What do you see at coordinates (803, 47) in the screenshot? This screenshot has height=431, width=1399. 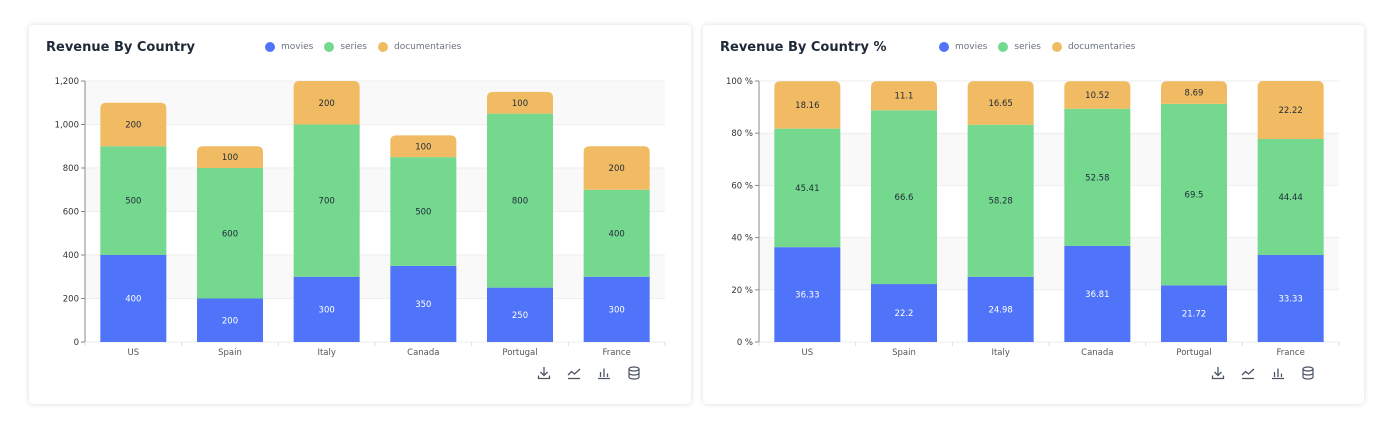 I see `chart-title: Revenue By Country %` at bounding box center [803, 47].